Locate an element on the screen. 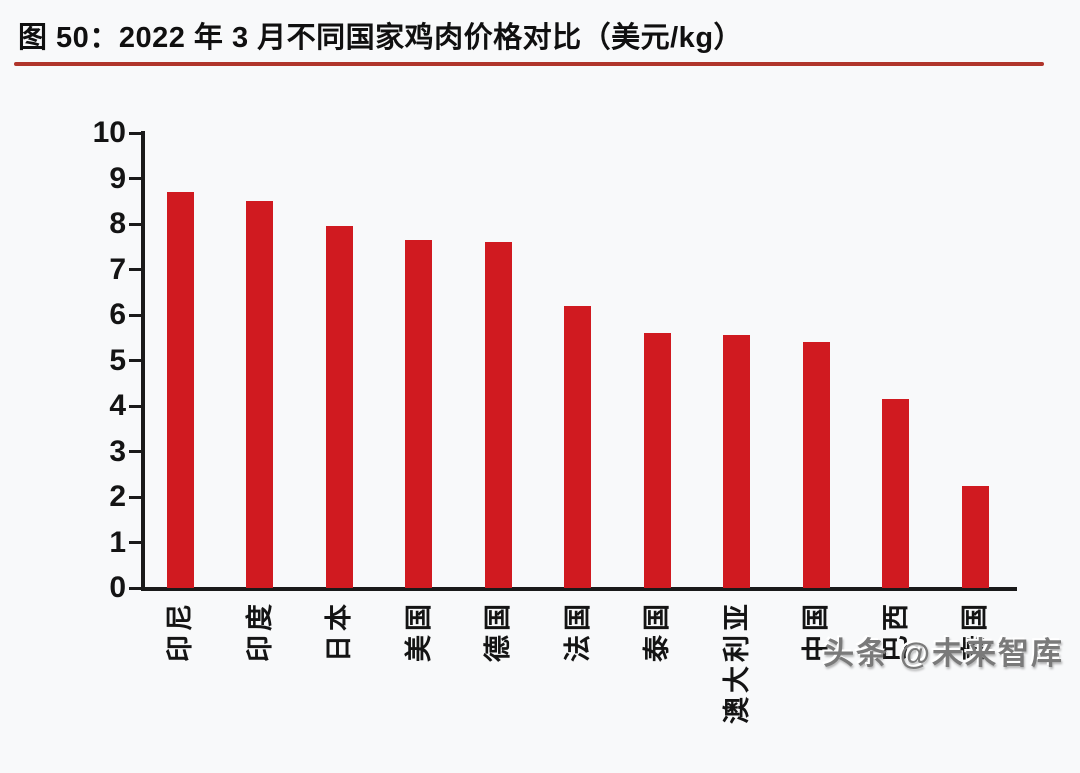 The height and width of the screenshot is (773, 1080). y-tick-label-10: 10 is located at coordinates (109, 132).